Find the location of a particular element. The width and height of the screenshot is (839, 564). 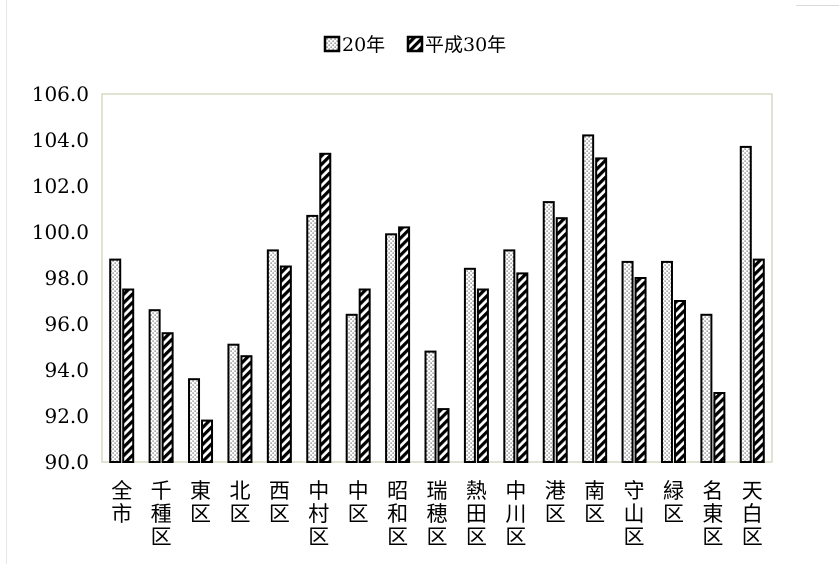

x-tick-label: 瑞穂区 is located at coordinates (437, 514).